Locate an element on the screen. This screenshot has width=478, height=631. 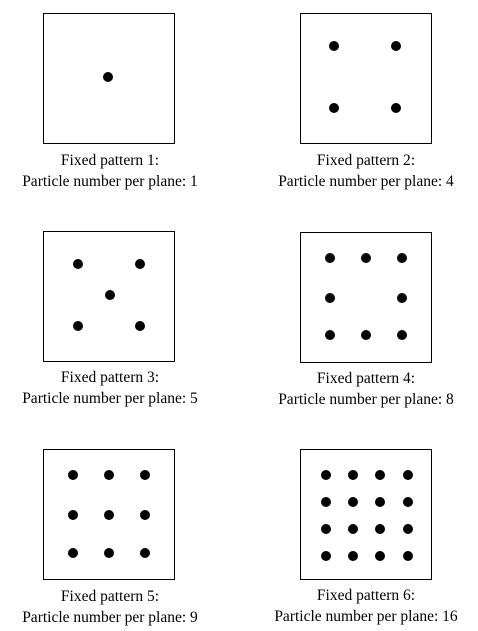
pattern-title: Fixed pattern 2: is located at coordinates (366, 160).